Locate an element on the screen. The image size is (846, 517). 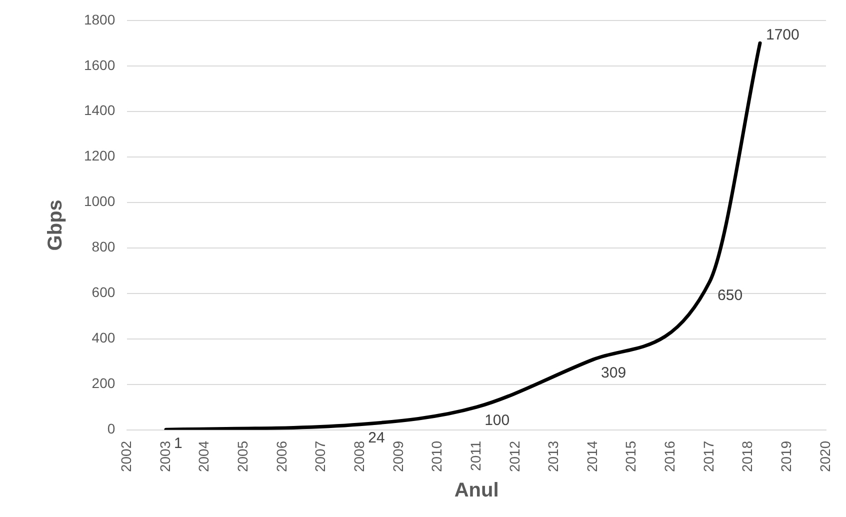
data-label: 650 is located at coordinates (730, 295).